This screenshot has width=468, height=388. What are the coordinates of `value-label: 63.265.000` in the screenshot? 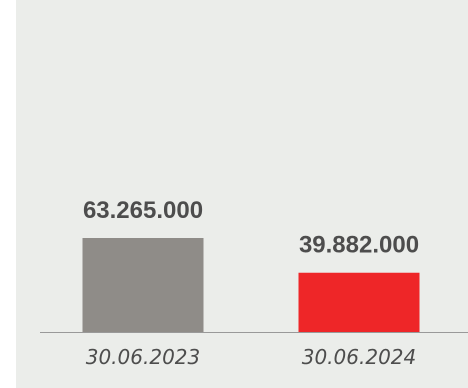 It's located at (143, 210).